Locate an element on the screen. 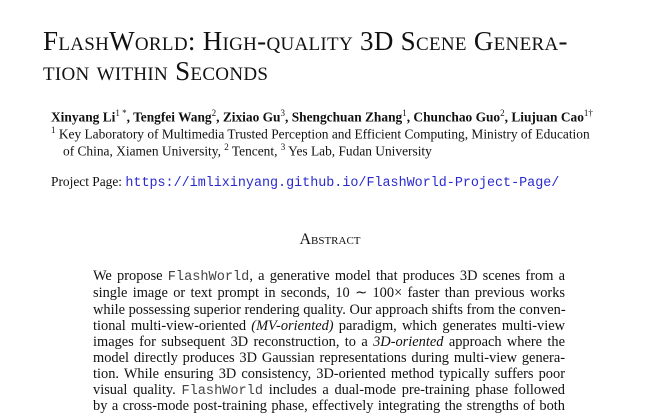 The width and height of the screenshot is (660, 417). author-mark: 1† is located at coordinates (588, 113).